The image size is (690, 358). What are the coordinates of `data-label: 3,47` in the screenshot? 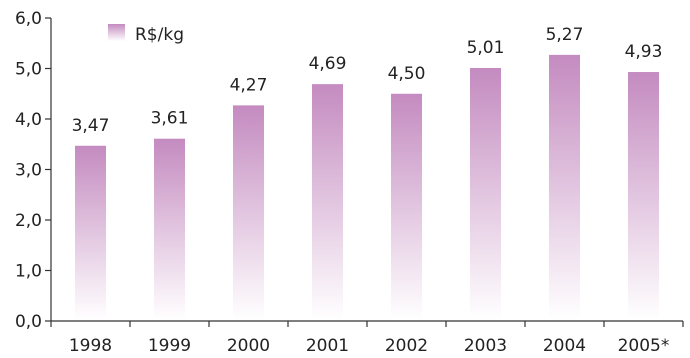 It's located at (91, 126).